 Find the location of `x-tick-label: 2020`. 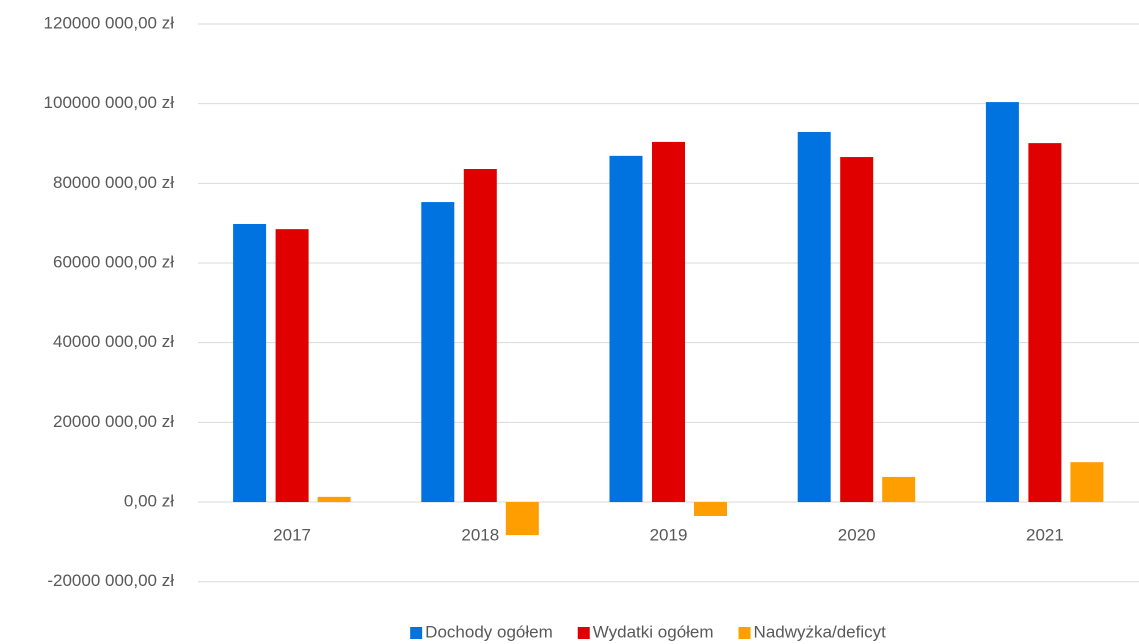

x-tick-label: 2020 is located at coordinates (857, 535).